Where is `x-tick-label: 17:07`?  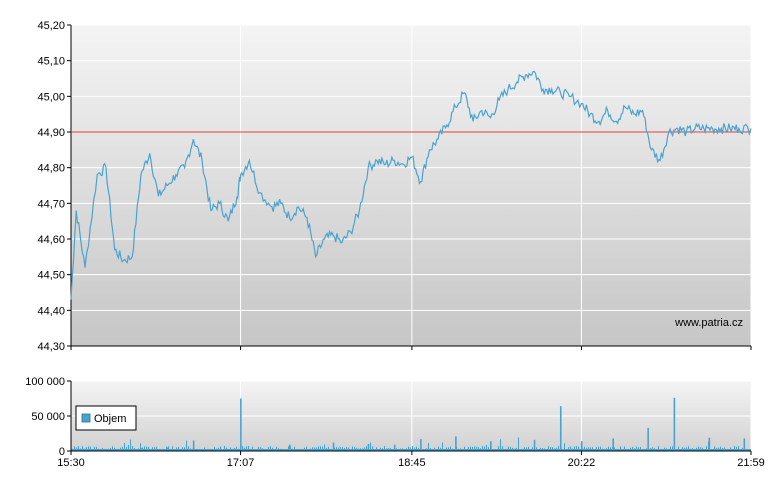 x-tick-label: 17:07 is located at coordinates (241, 463).